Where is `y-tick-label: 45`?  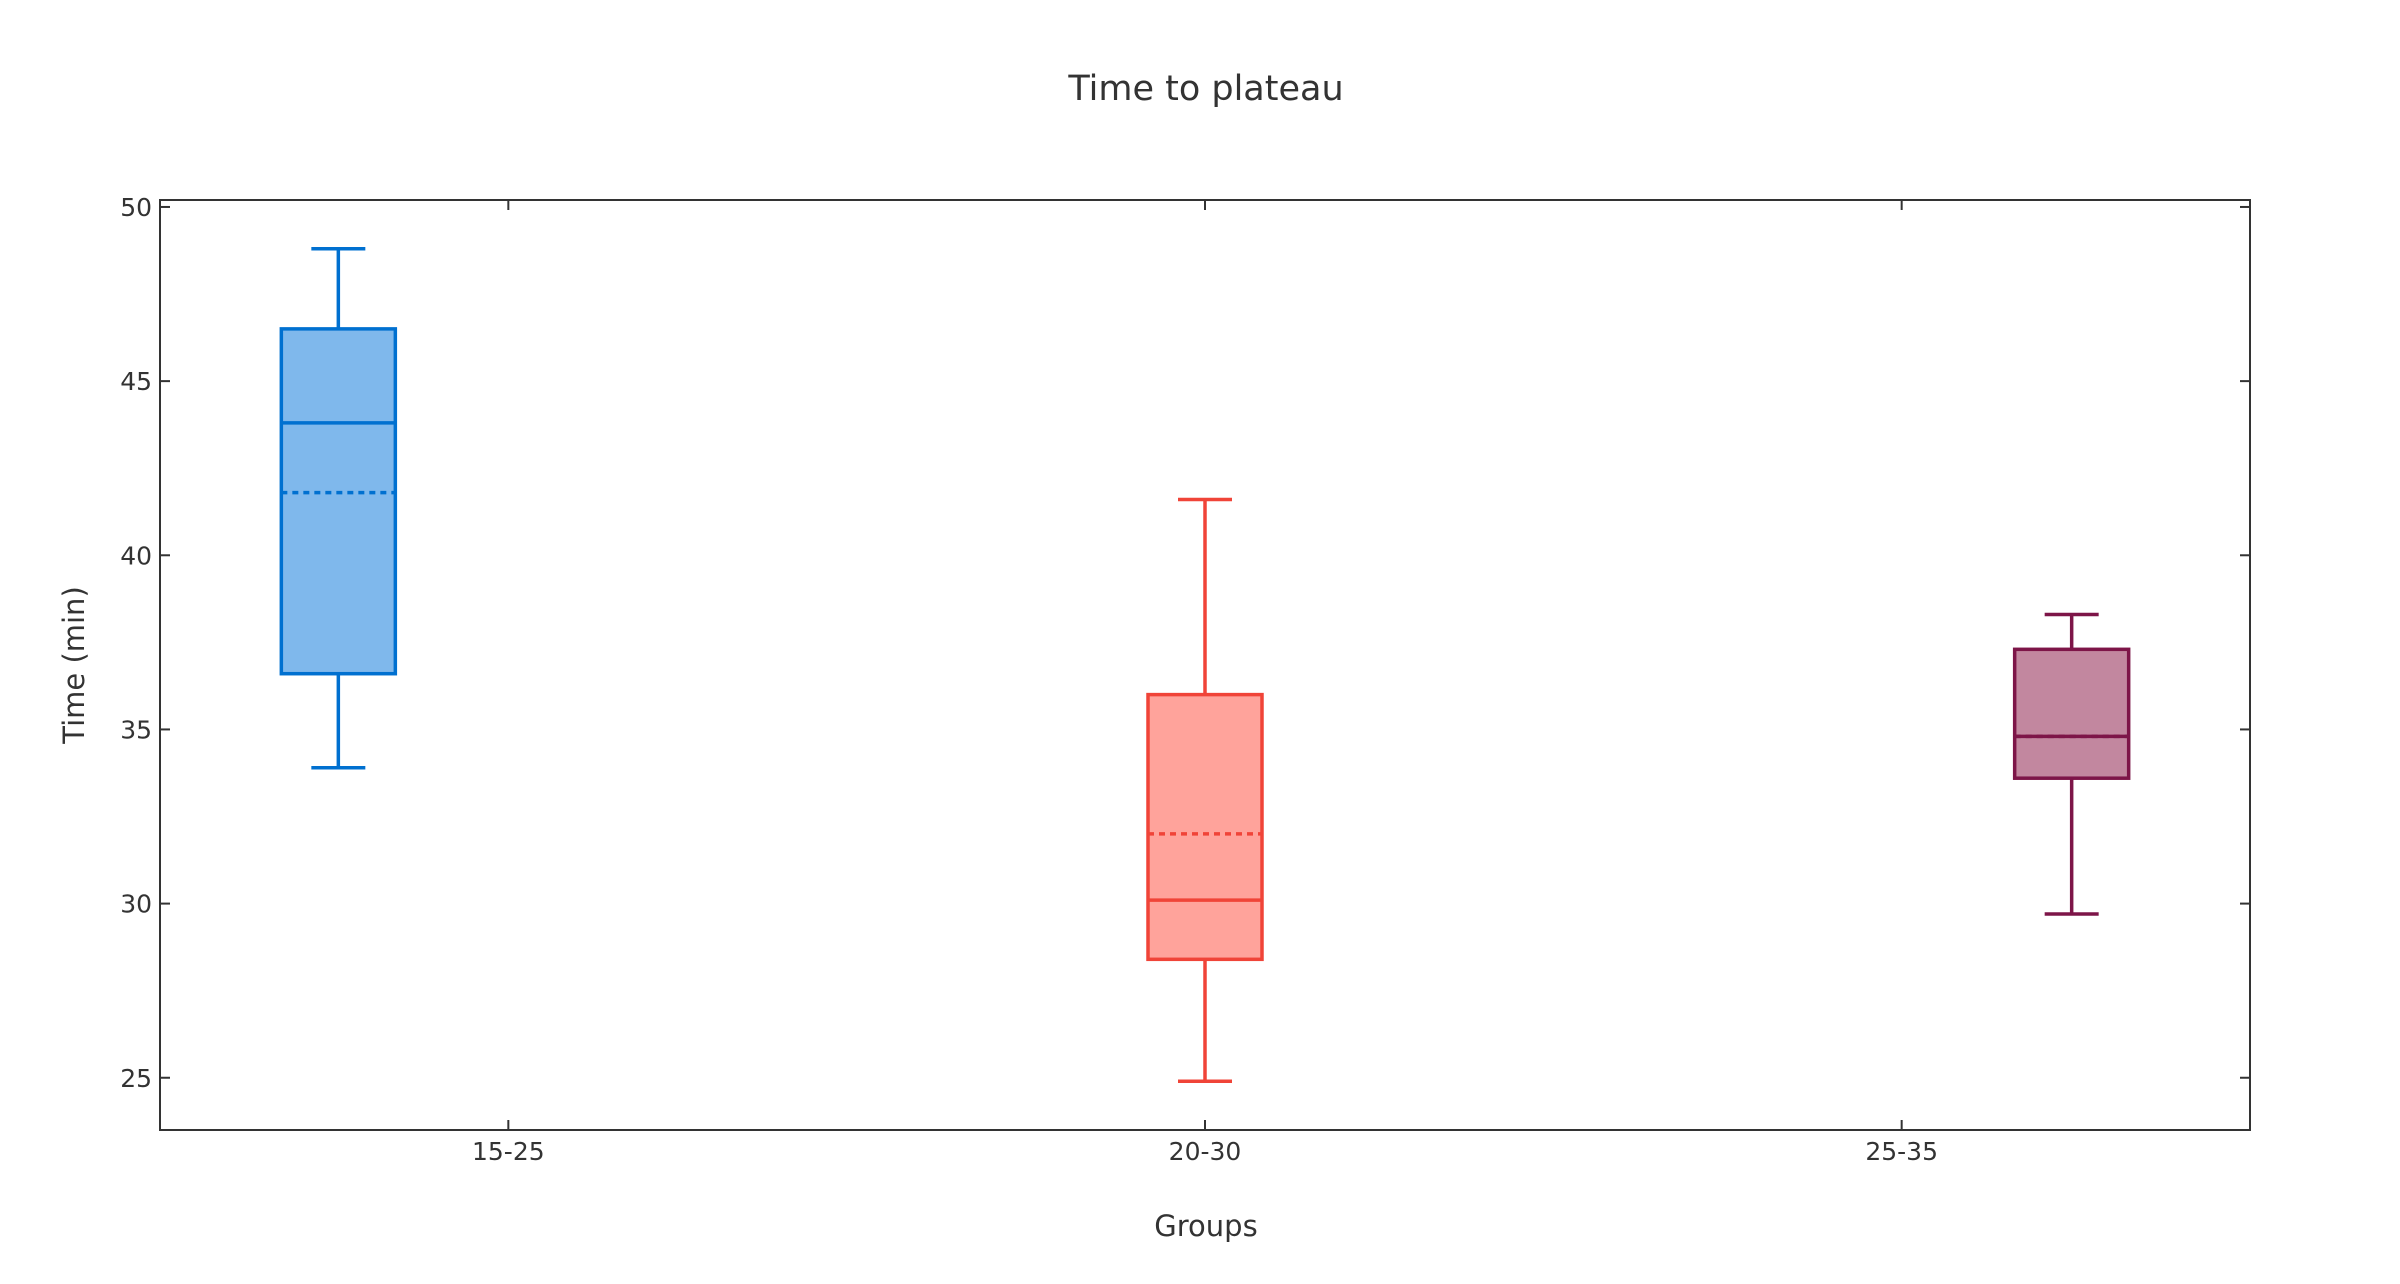
y-tick-label: 45 is located at coordinates (136, 381).